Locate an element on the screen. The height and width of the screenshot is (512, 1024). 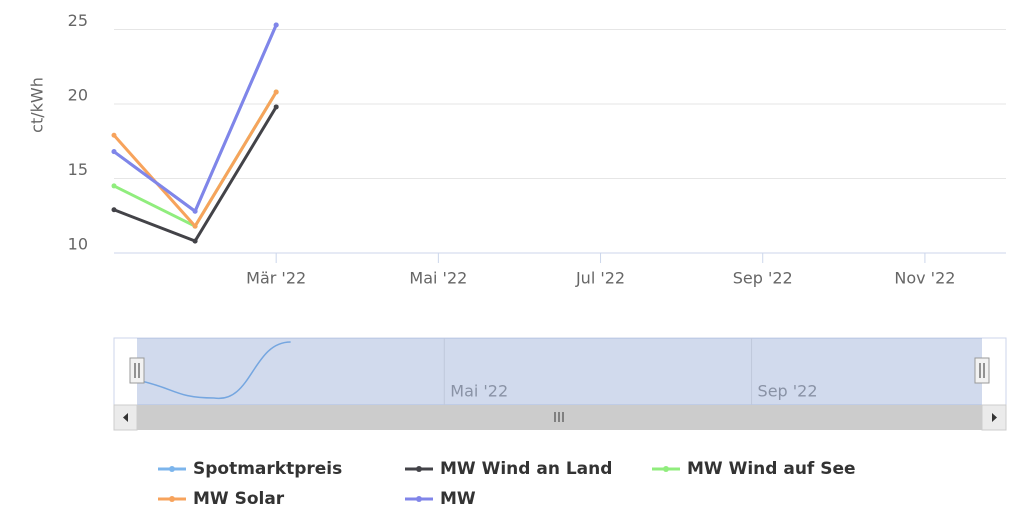
y-tick-label: 20 is located at coordinates (78, 94).